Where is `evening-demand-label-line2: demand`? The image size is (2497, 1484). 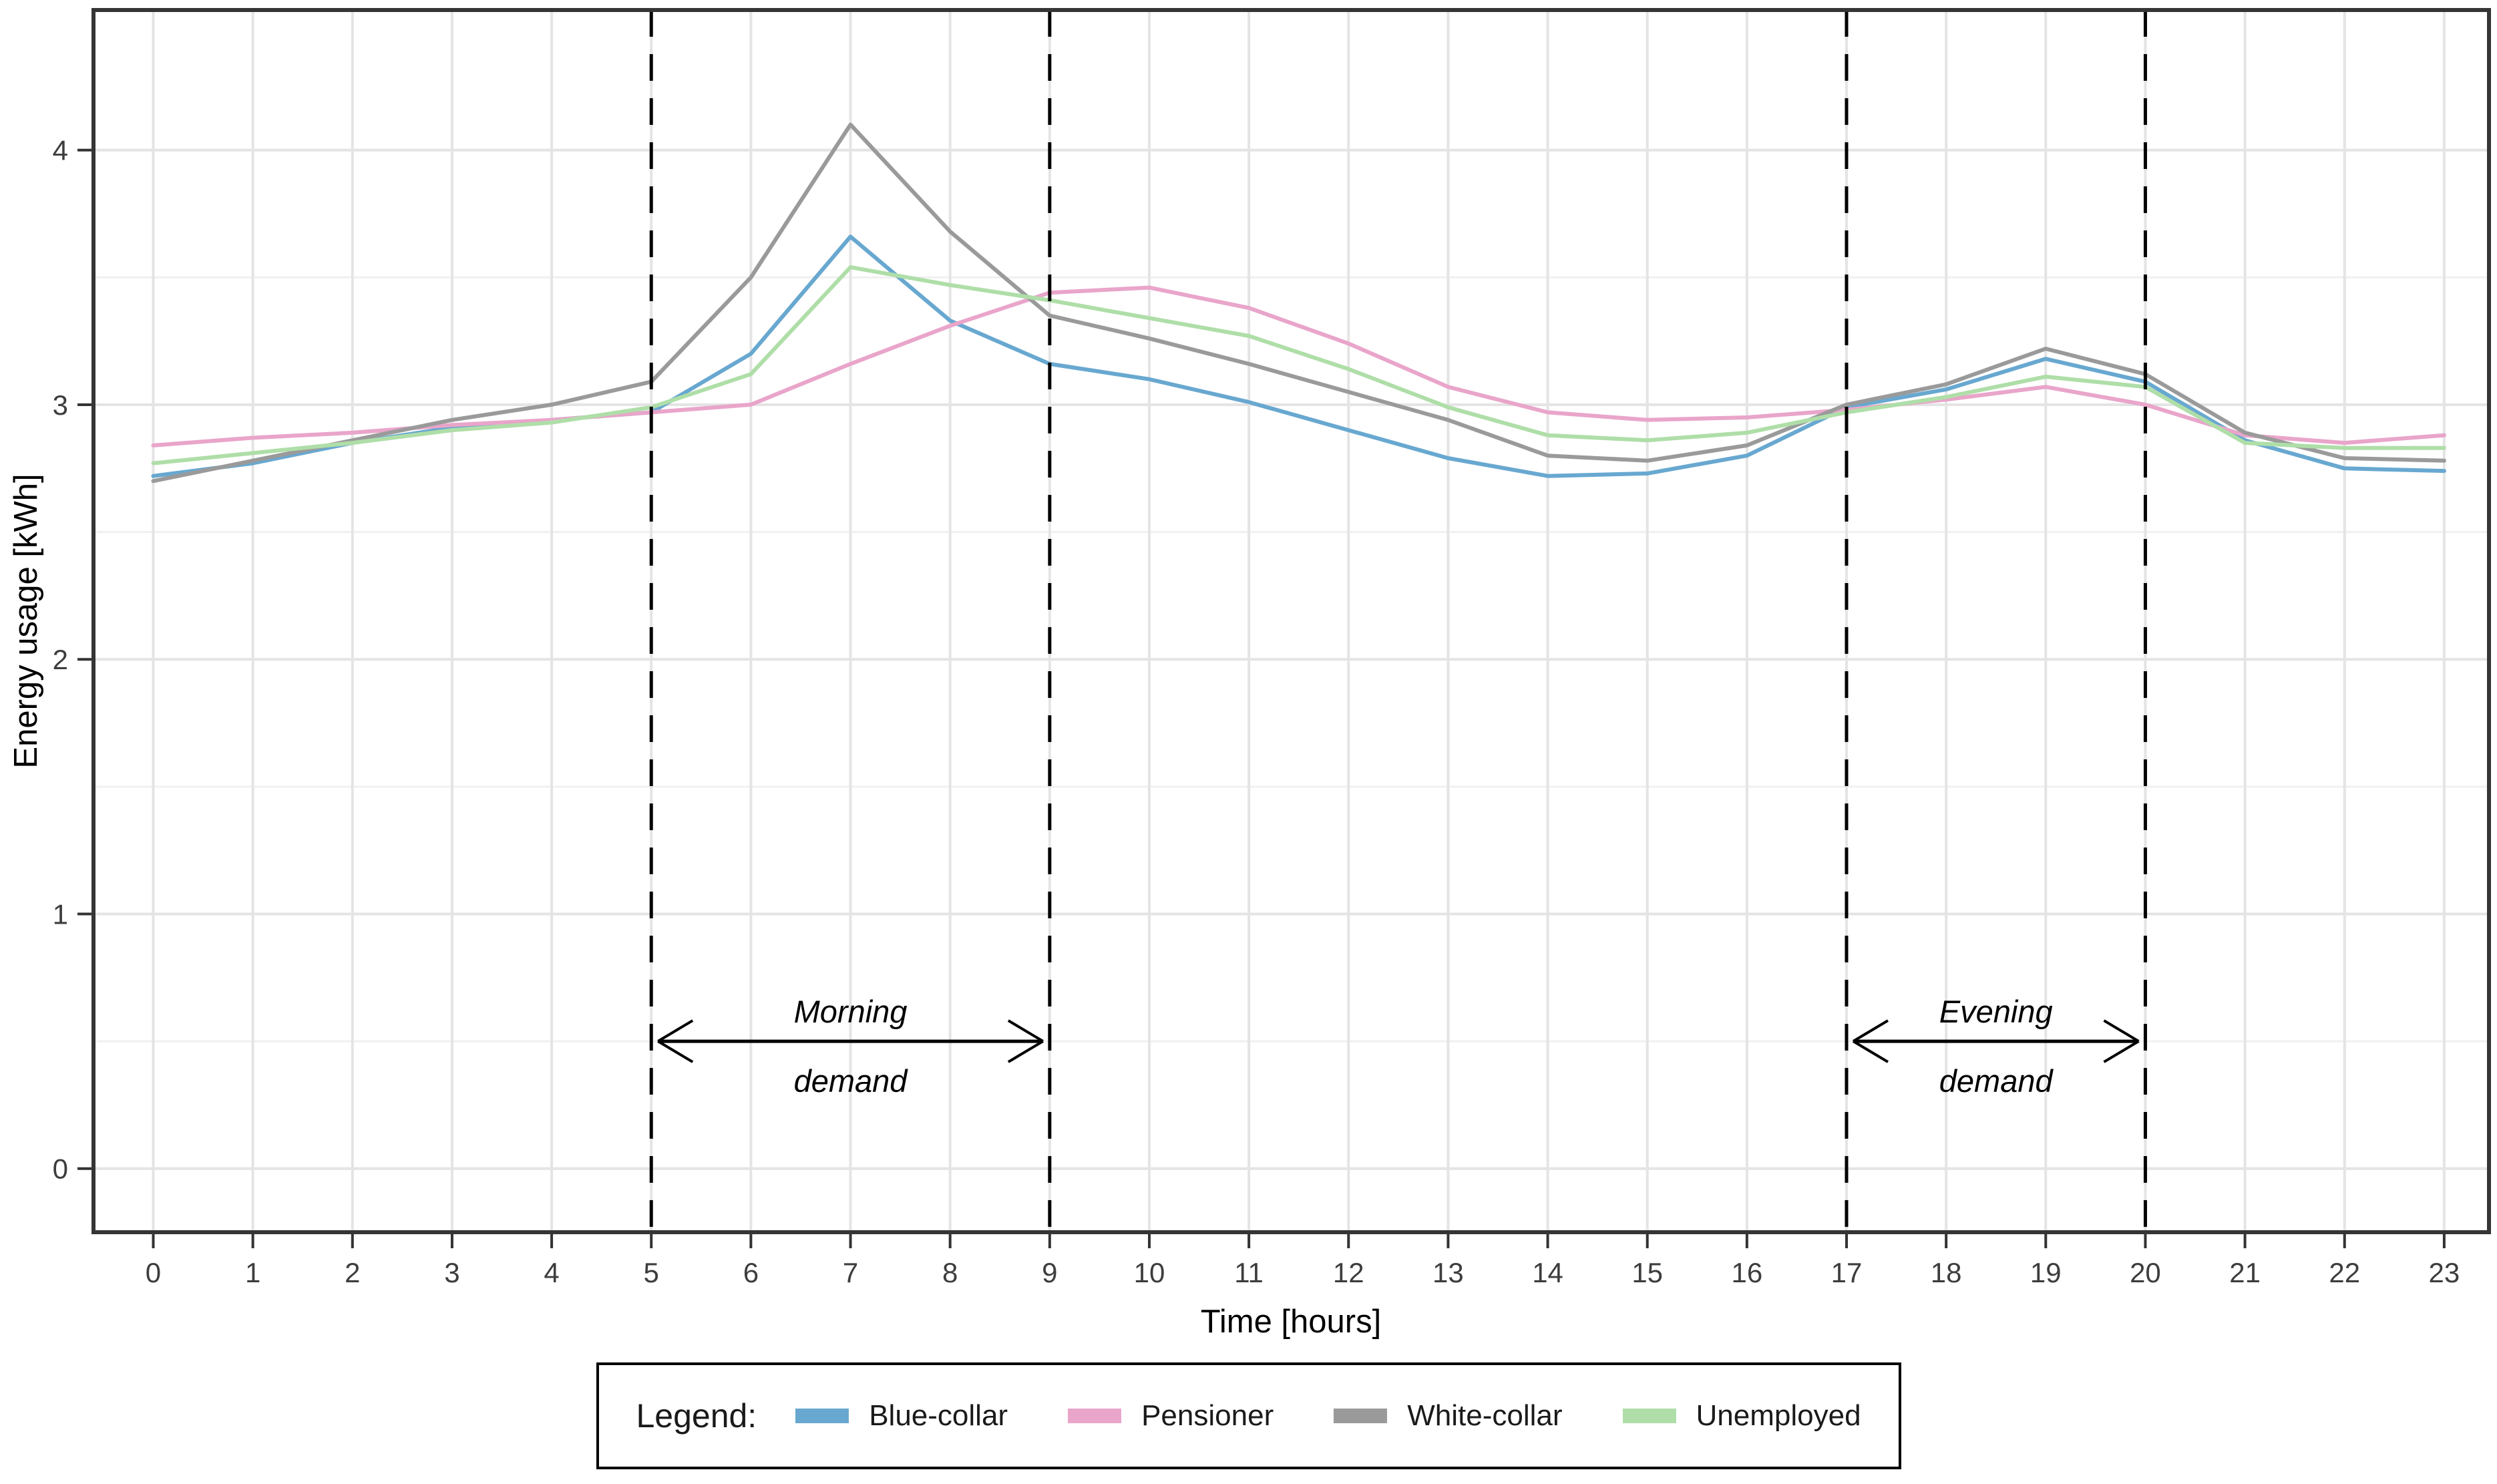 evening-demand-label-line2: demand is located at coordinates (1996, 1081).